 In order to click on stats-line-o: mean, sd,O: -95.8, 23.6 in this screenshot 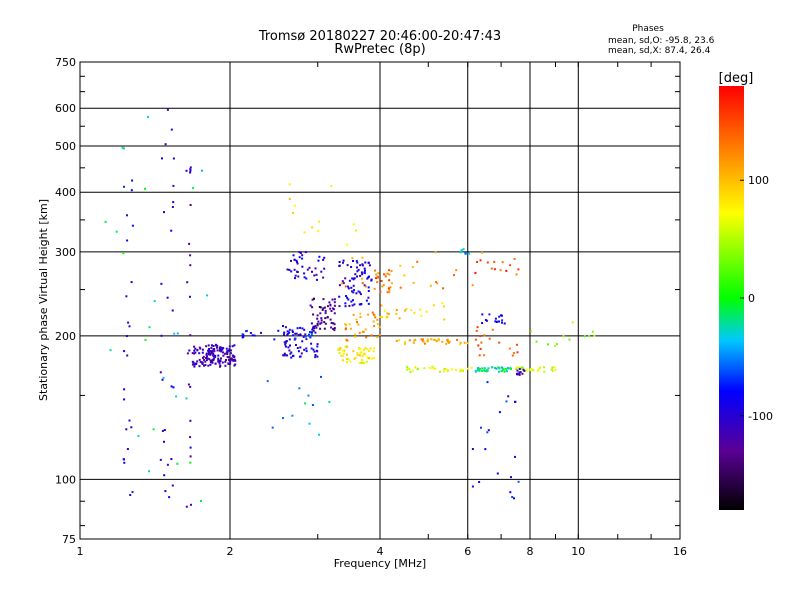, I will do `click(661, 41)`.